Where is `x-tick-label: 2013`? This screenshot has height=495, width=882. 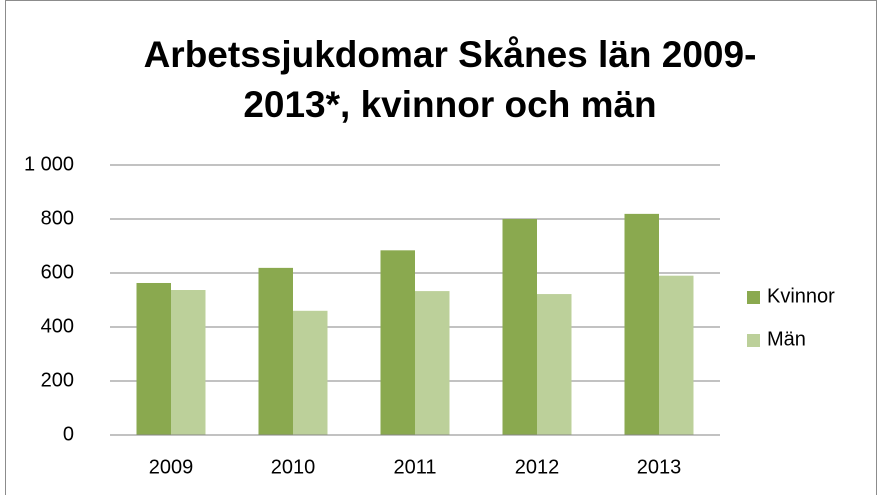
x-tick-label: 2013 is located at coordinates (659, 467).